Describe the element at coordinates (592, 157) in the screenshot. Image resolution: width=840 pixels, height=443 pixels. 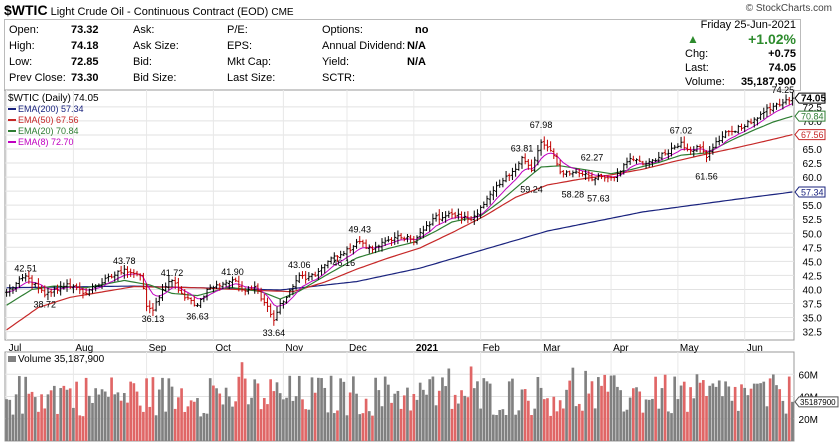
I see `price-annotation: 62.27` at that location.